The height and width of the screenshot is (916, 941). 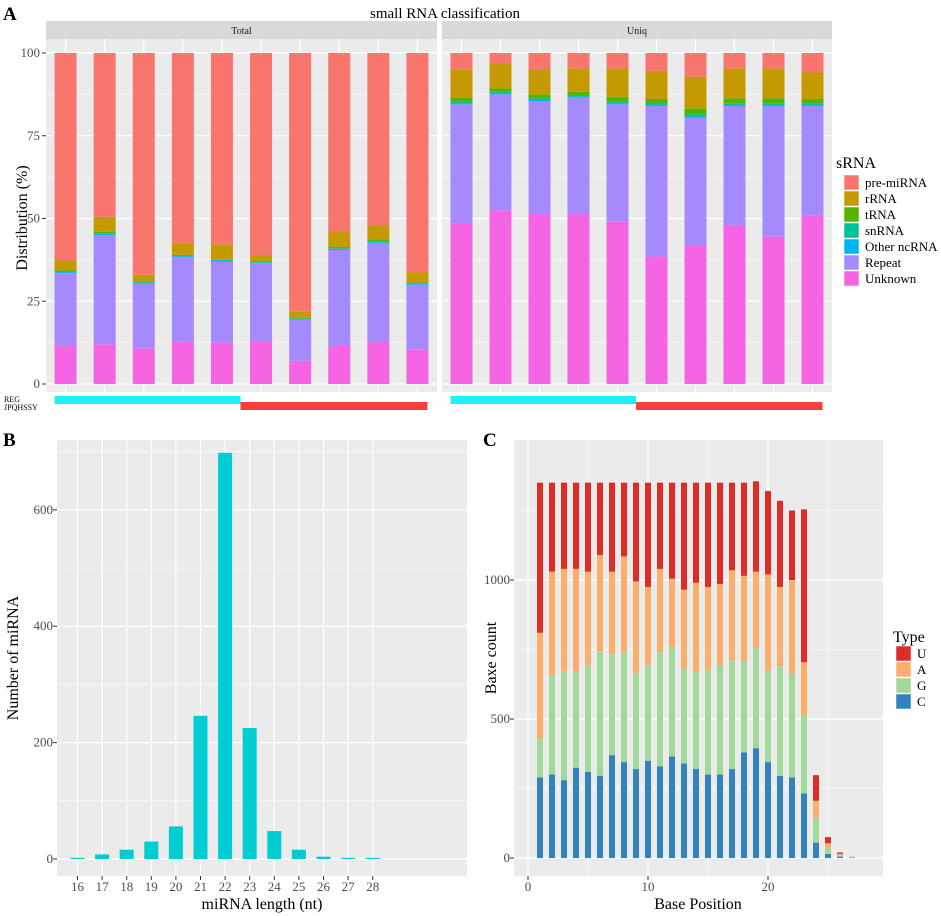 I want to click on chart-c-legend-label: A, so click(x=922, y=669).